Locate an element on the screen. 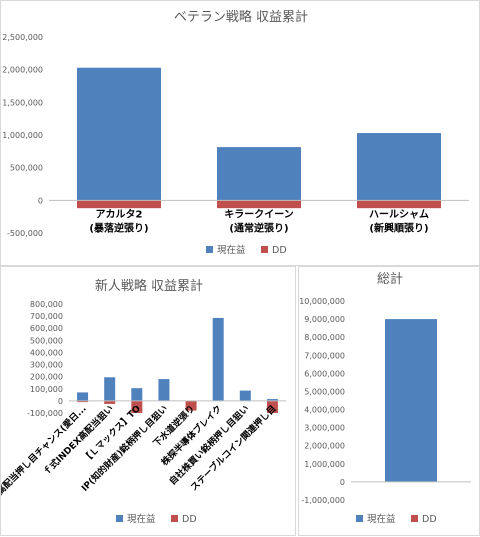  y-tick-label: 10,000,000 is located at coordinates (322, 301).